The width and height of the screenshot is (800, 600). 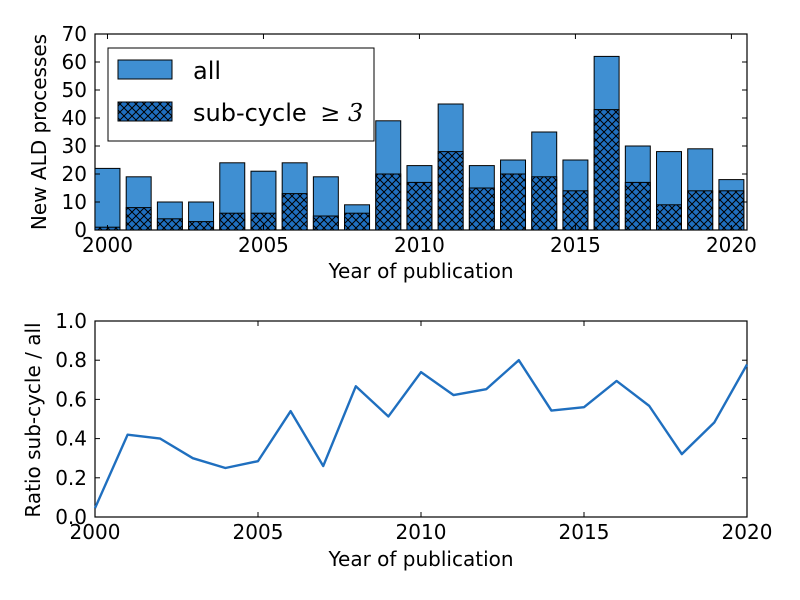 I want to click on bar-chart-y-tick-label: 0, so click(x=80, y=230).